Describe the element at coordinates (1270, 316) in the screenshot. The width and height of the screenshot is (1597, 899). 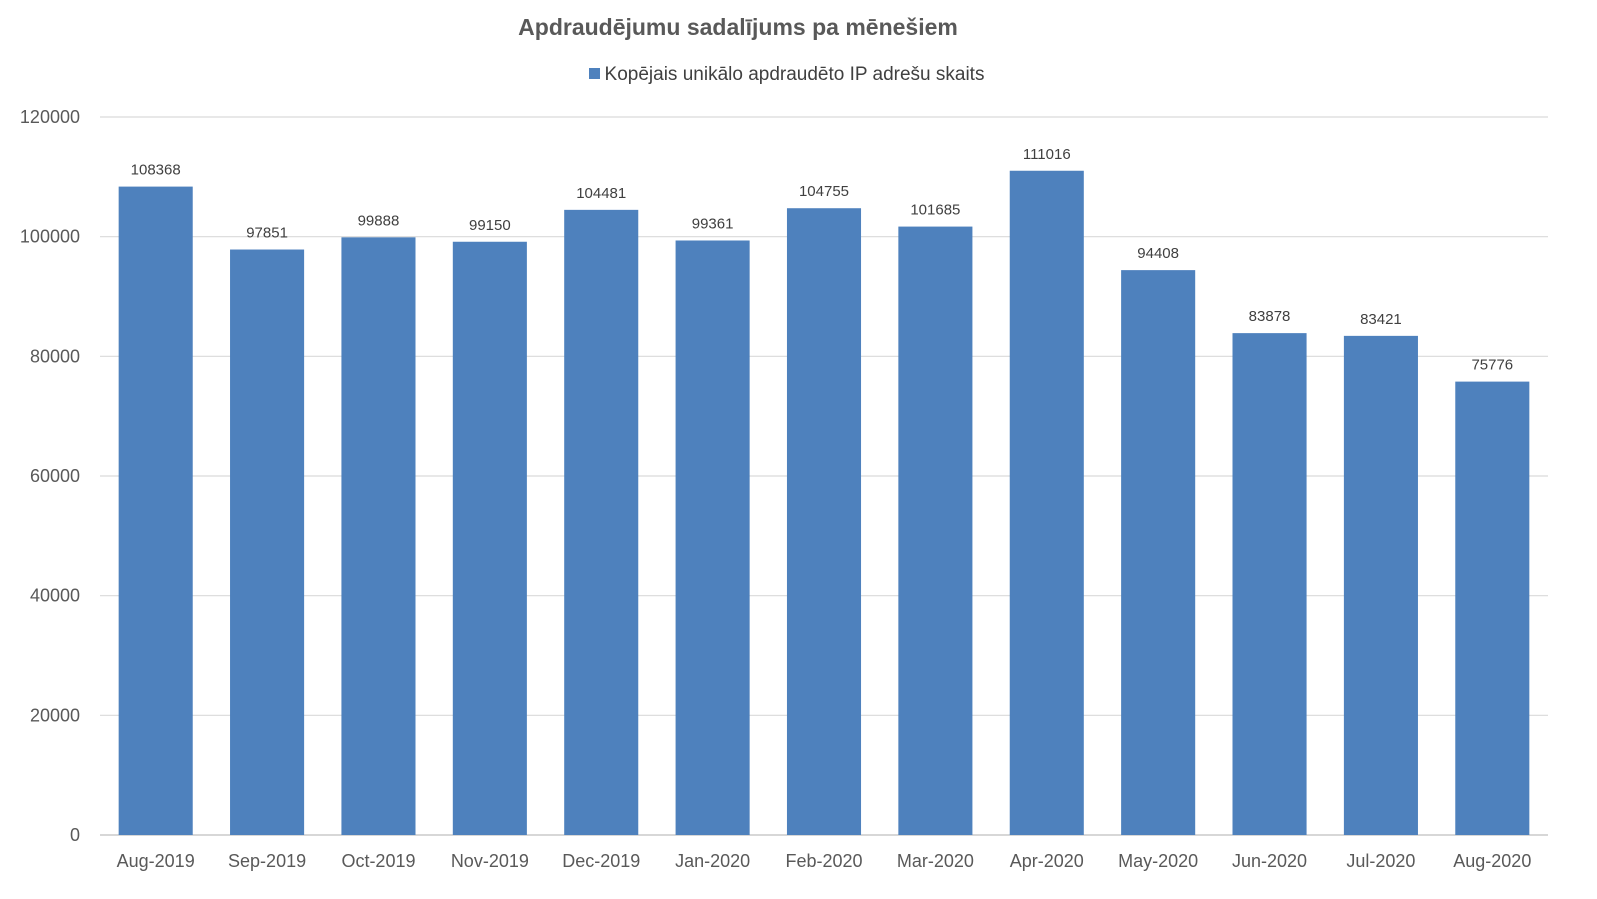
I see `data-label: 83878` at that location.